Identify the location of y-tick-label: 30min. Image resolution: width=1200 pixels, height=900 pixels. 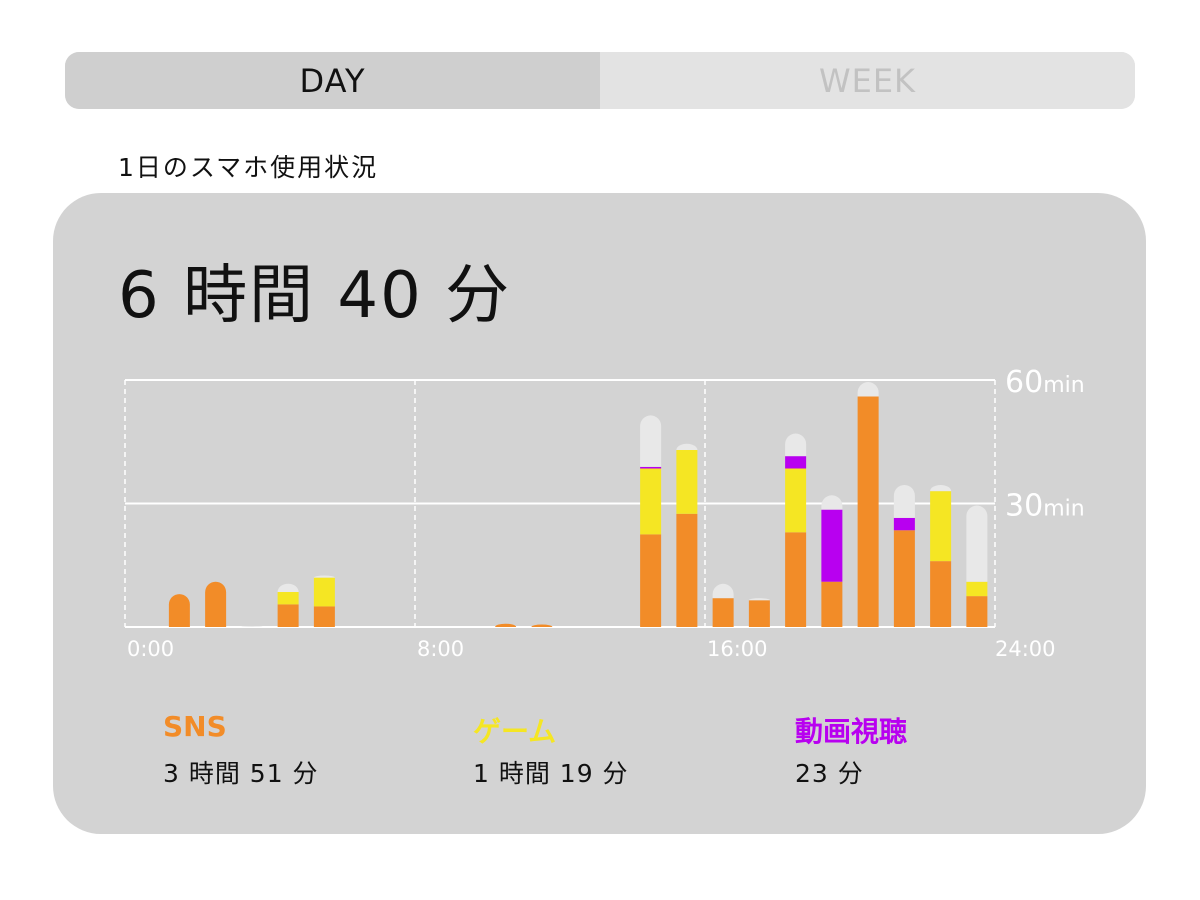
(1045, 506).